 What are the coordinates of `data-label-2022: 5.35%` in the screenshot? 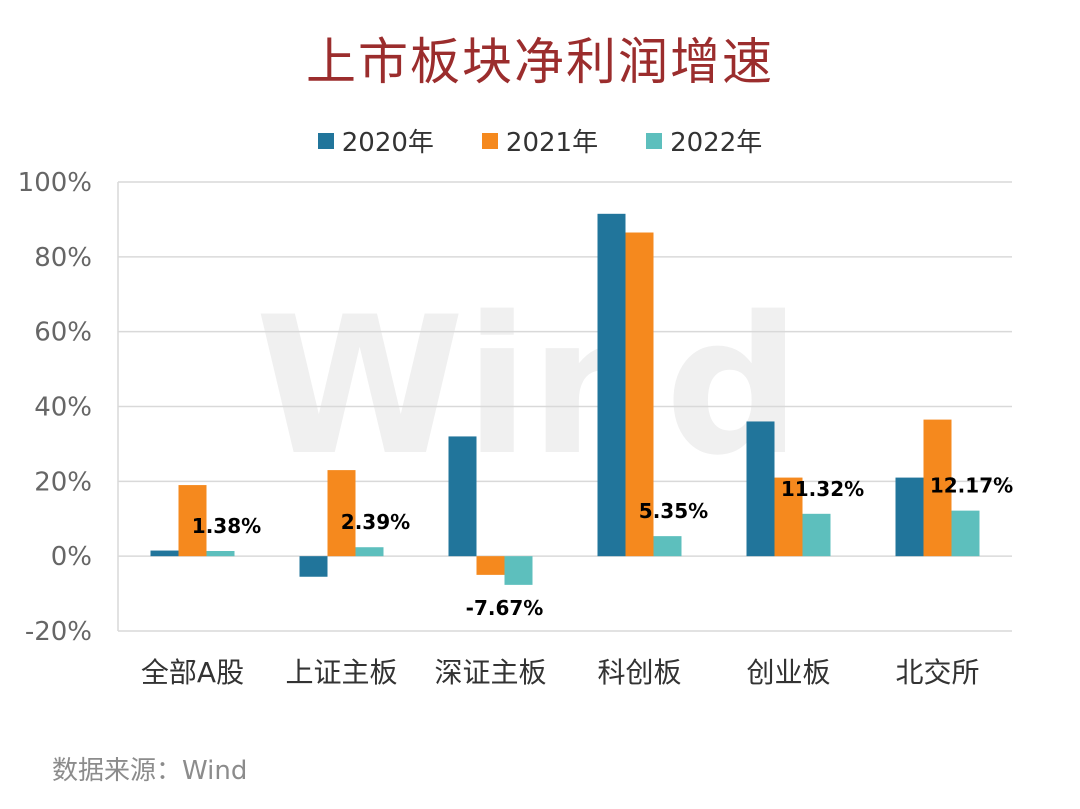 It's located at (673, 511).